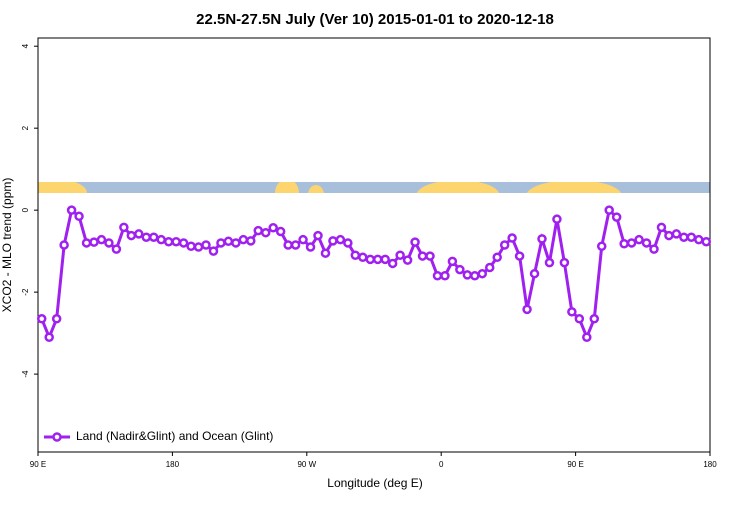 The width and height of the screenshot is (750, 505). What do you see at coordinates (25, 209) in the screenshot?
I see `y-tick-label: 0` at bounding box center [25, 209].